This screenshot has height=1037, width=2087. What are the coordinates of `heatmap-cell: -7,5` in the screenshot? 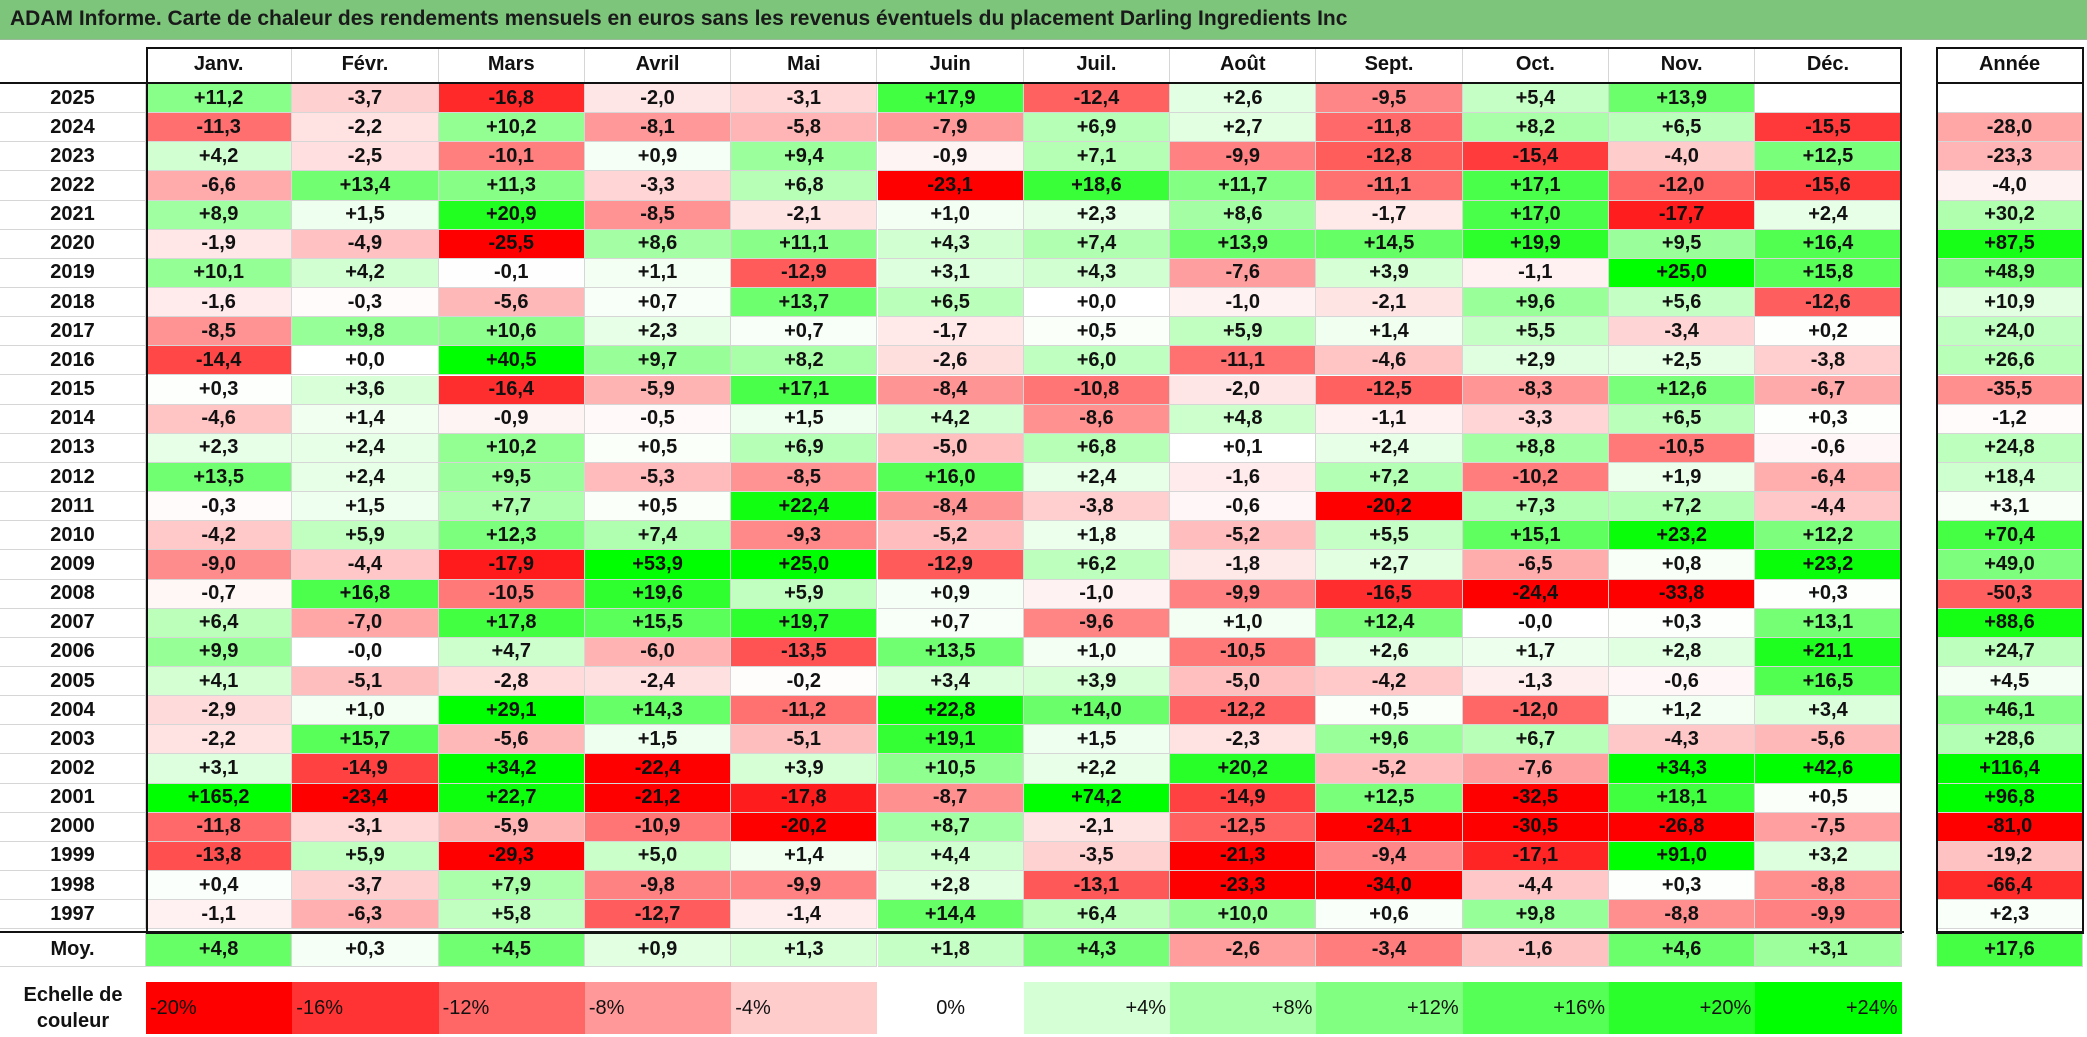 It's located at (1828, 827).